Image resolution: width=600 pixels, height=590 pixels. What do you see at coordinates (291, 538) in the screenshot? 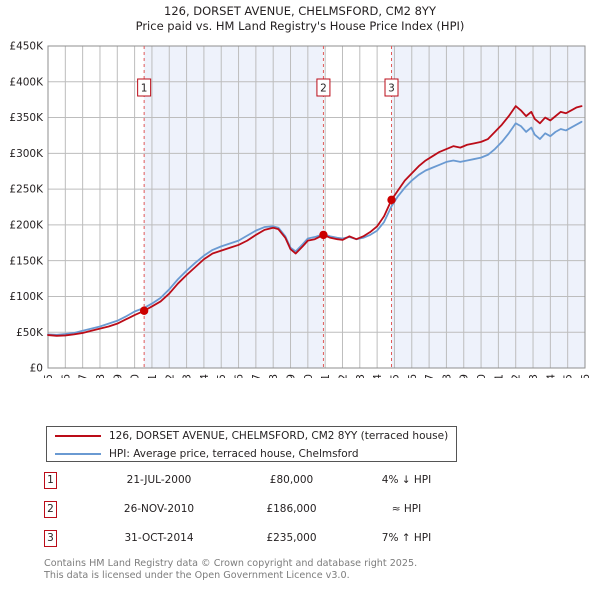
I see `sale-price-3: £235,000` at bounding box center [291, 538].